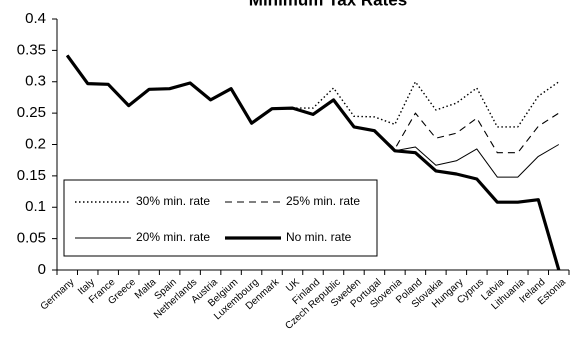 The height and width of the screenshot is (345, 579). Describe the element at coordinates (328, 4) in the screenshot. I see `chart-title: Minimum Tax Rates` at that location.